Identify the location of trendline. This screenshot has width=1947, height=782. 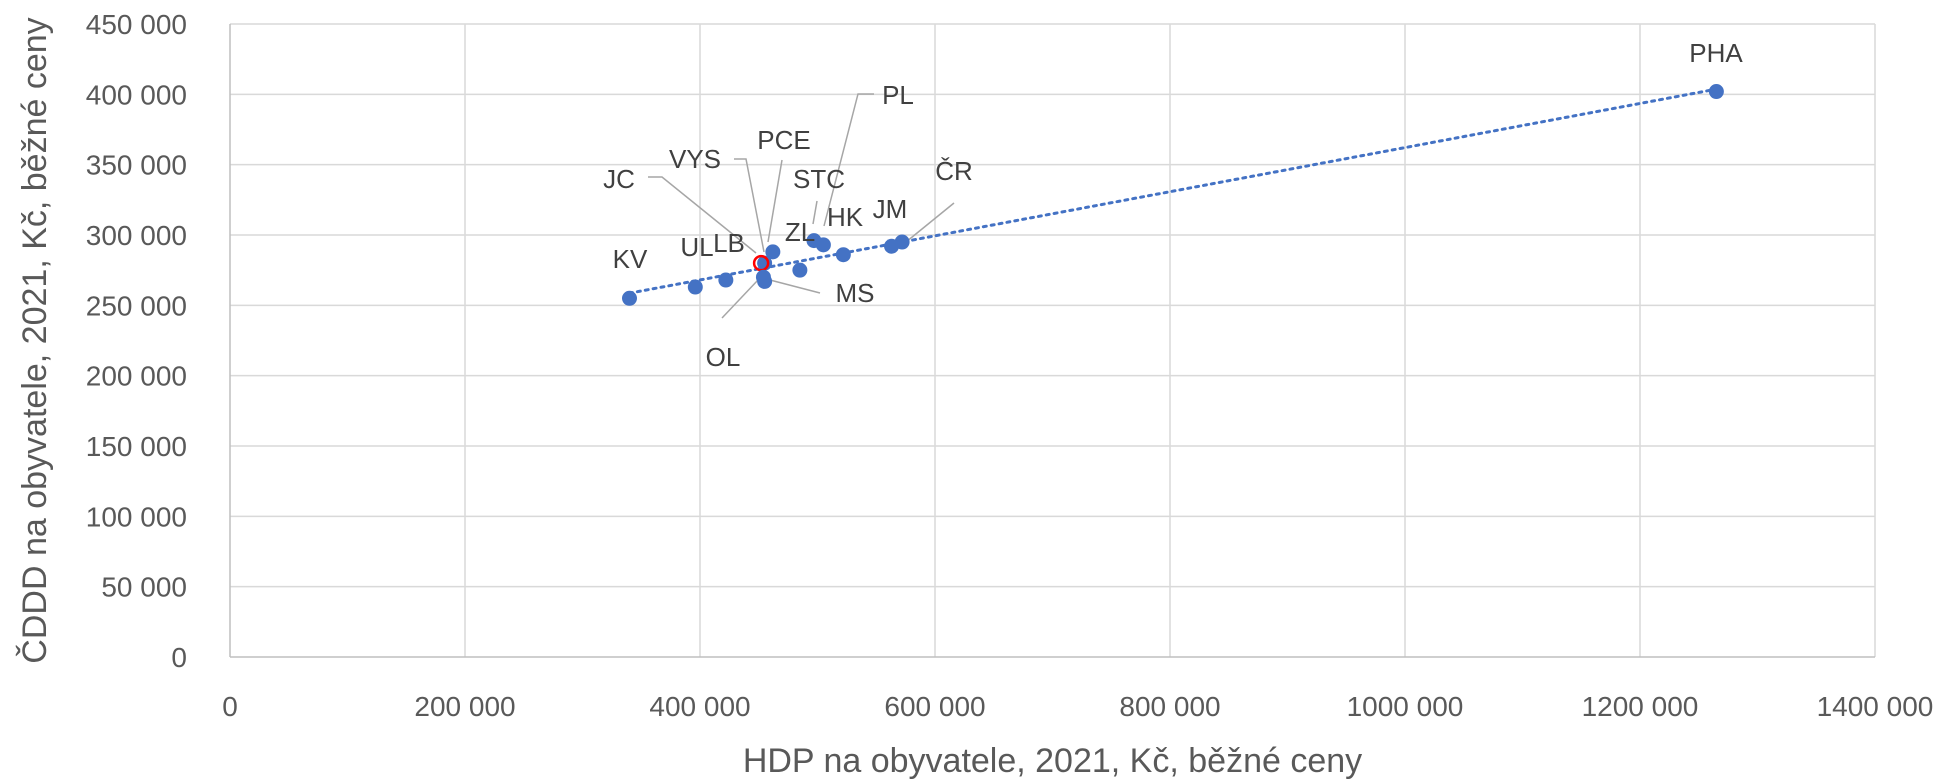
(1173, 191).